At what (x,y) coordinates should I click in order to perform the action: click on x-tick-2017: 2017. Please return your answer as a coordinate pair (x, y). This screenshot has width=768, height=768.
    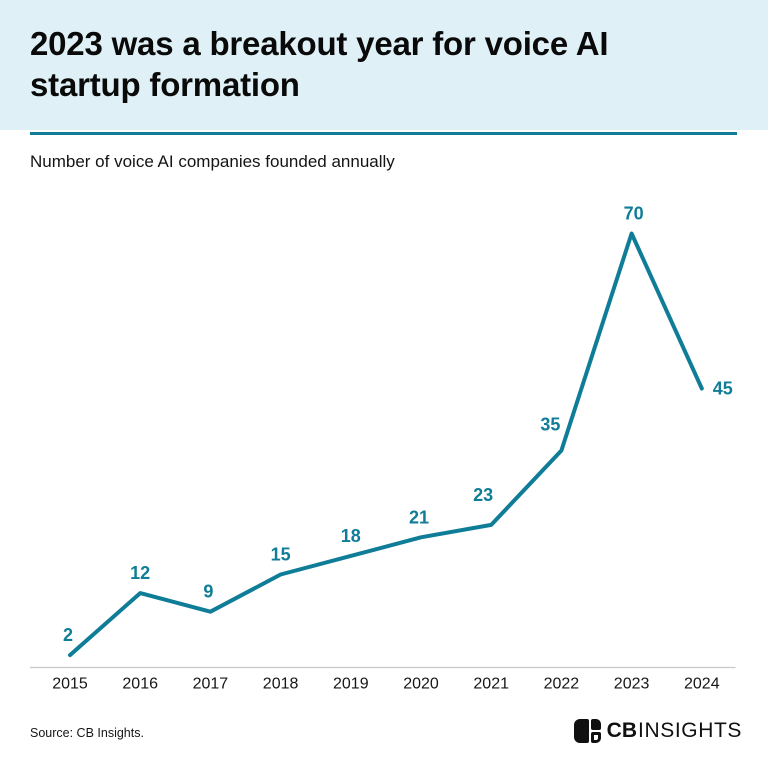
    Looking at the image, I should click on (211, 684).